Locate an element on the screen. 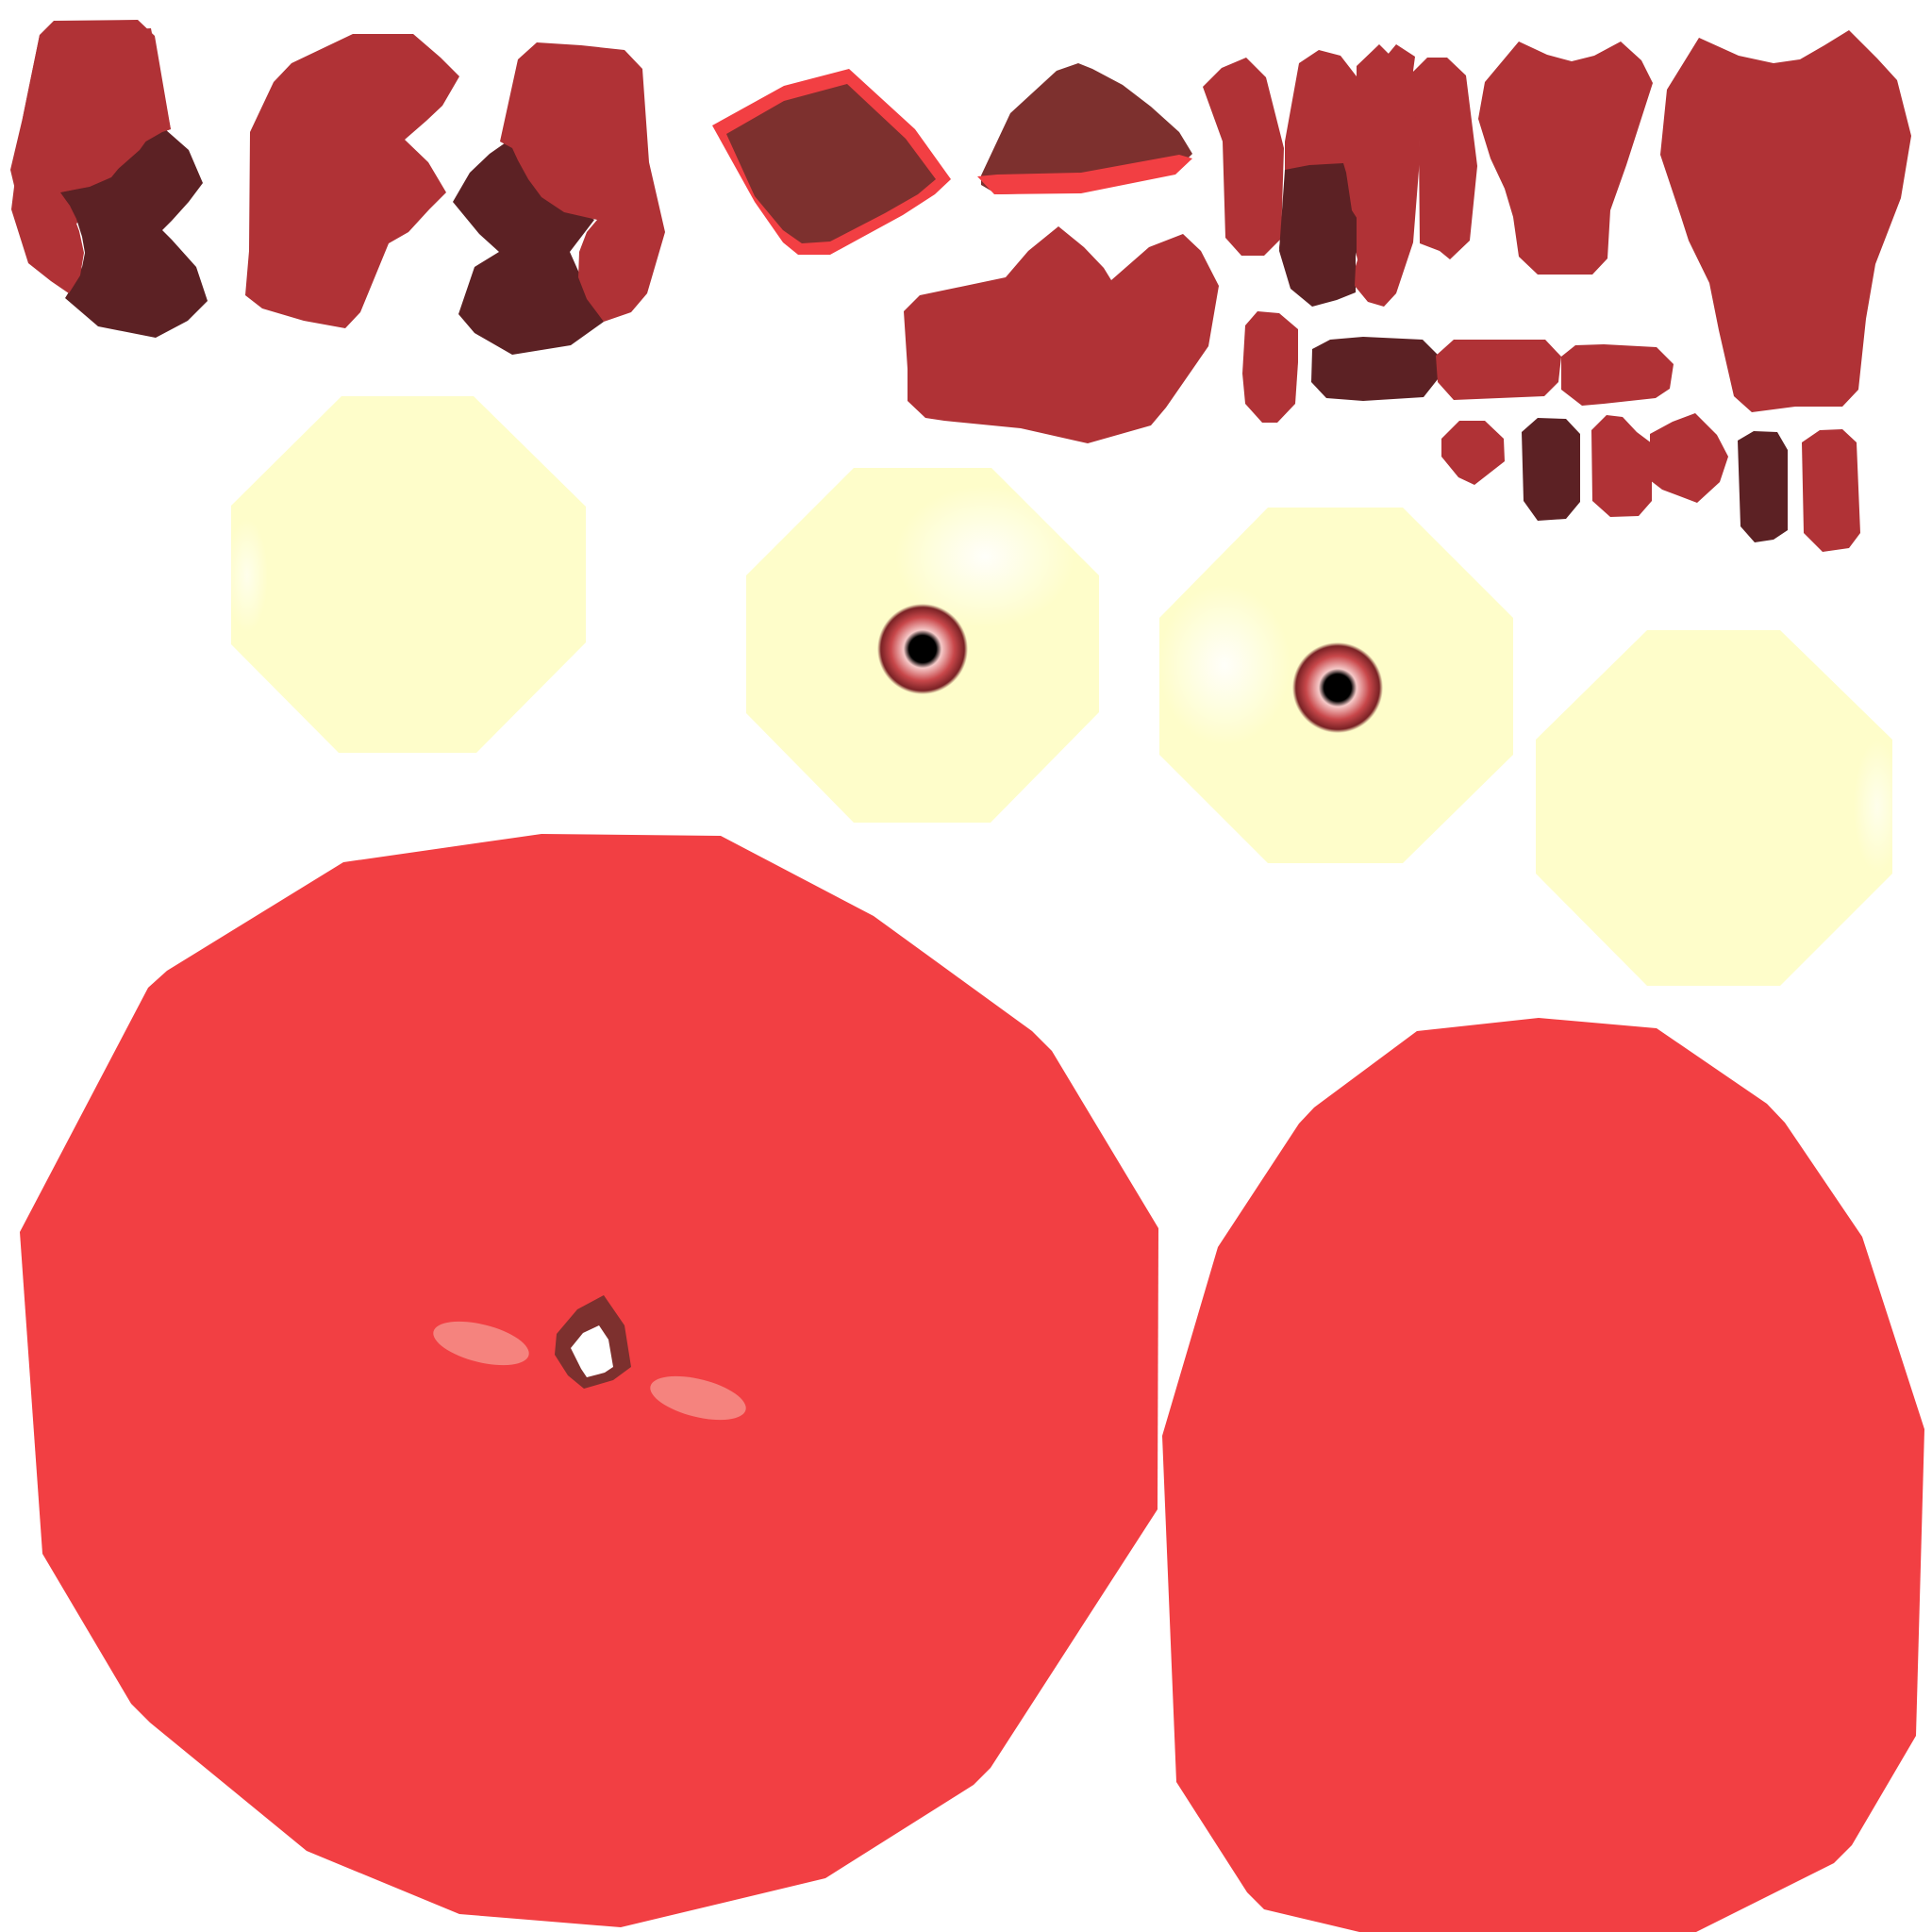 Image resolution: width=1932 pixels, height=1932 pixels. cheek-right-icon is located at coordinates (698, 1398).